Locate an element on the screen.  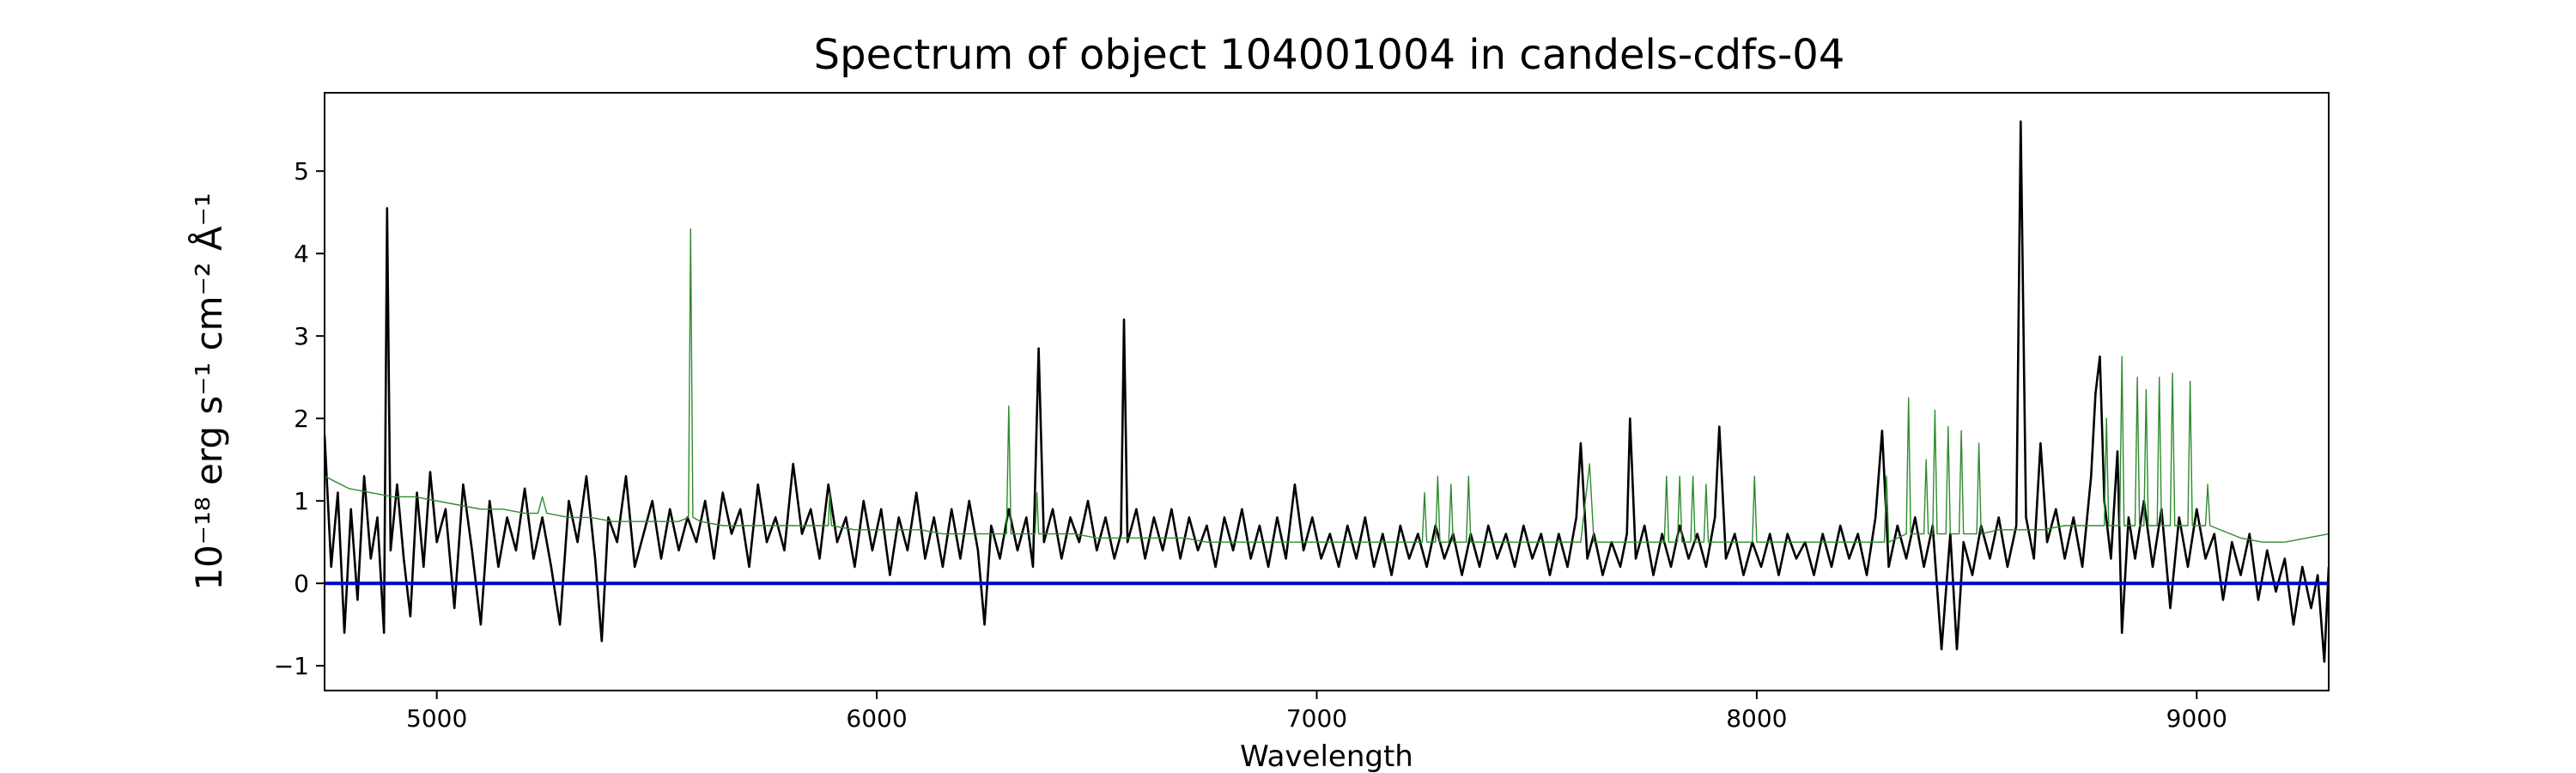
x-tick-label: 8000 is located at coordinates (1756, 718).